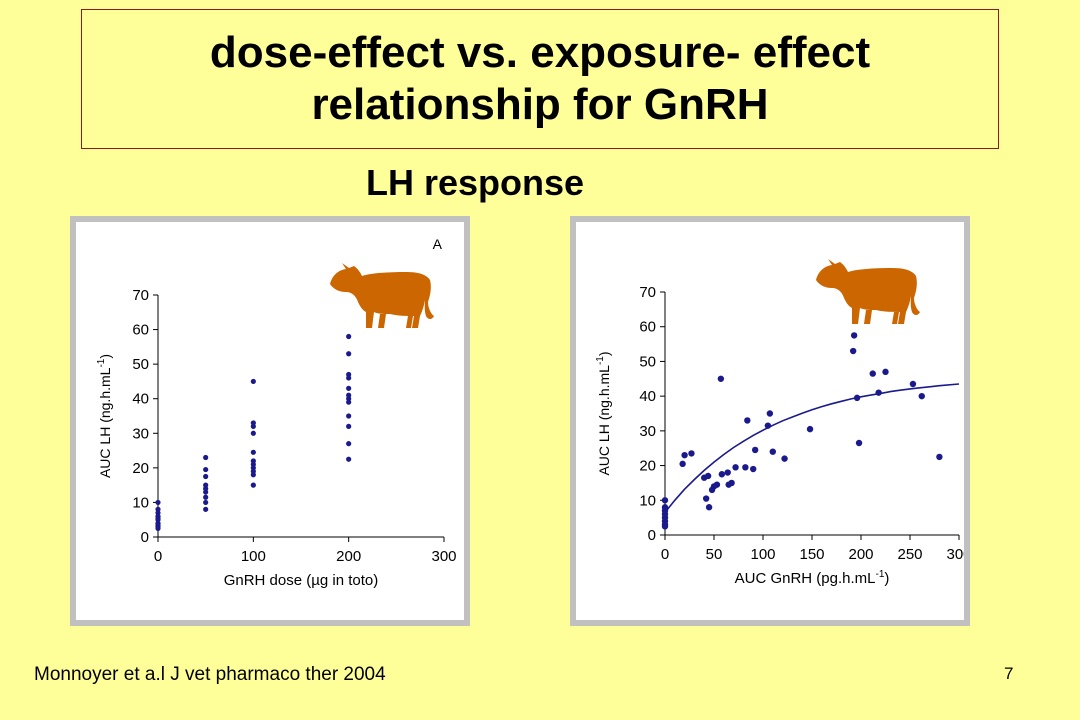 The image size is (1080, 720). What do you see at coordinates (714, 554) in the screenshot?
I see `chart-b-x-tick-label: 50` at bounding box center [714, 554].